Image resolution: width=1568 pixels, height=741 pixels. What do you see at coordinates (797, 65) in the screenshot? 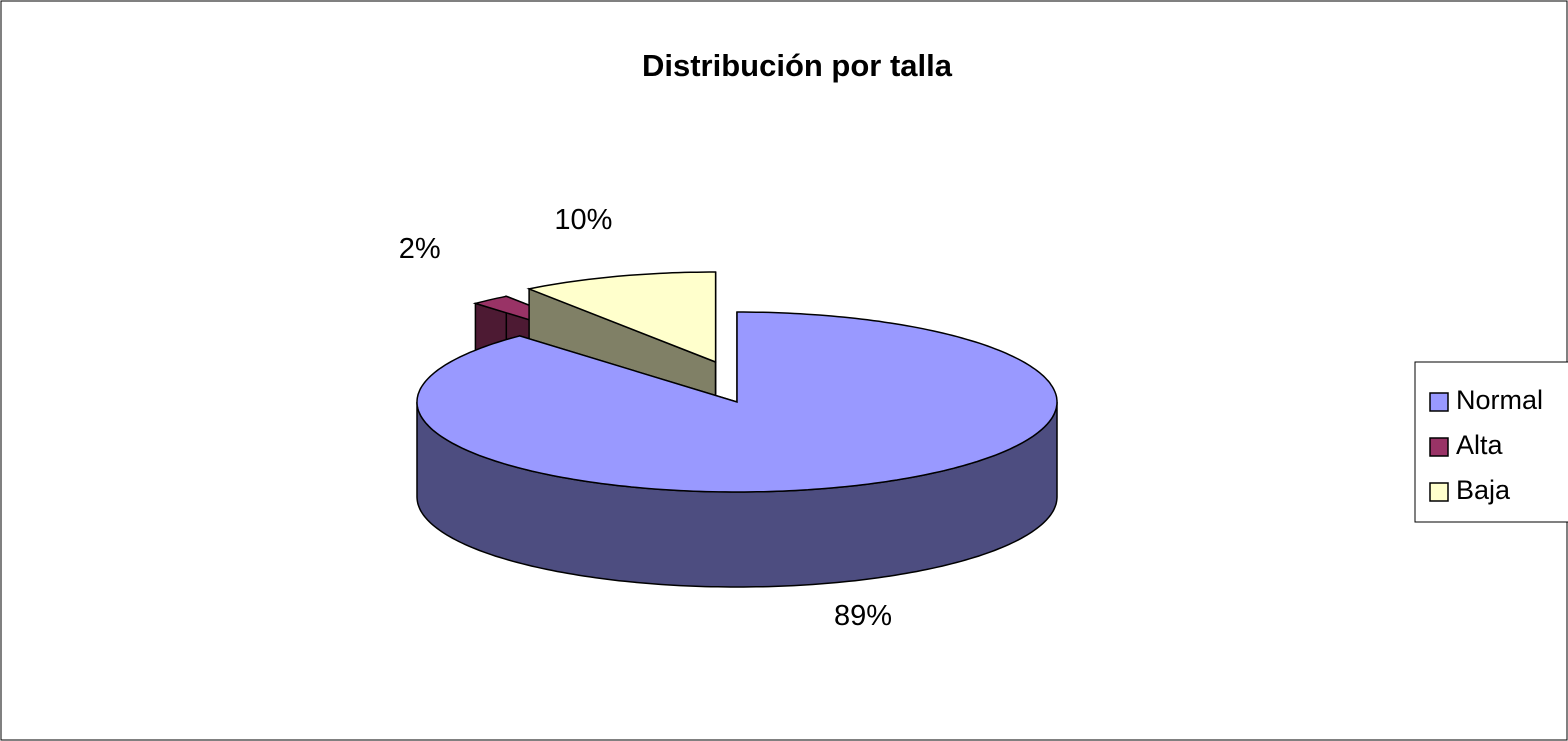
I see `chart-title: Distribución por talla` at bounding box center [797, 65].